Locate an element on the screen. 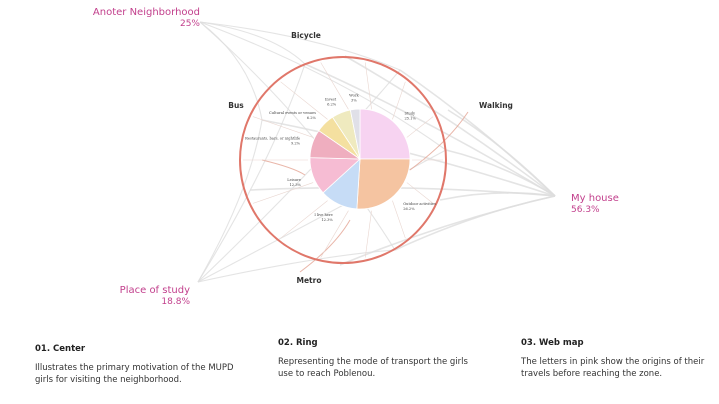  slice-label: Outdoor activities is located at coordinates (419, 204).